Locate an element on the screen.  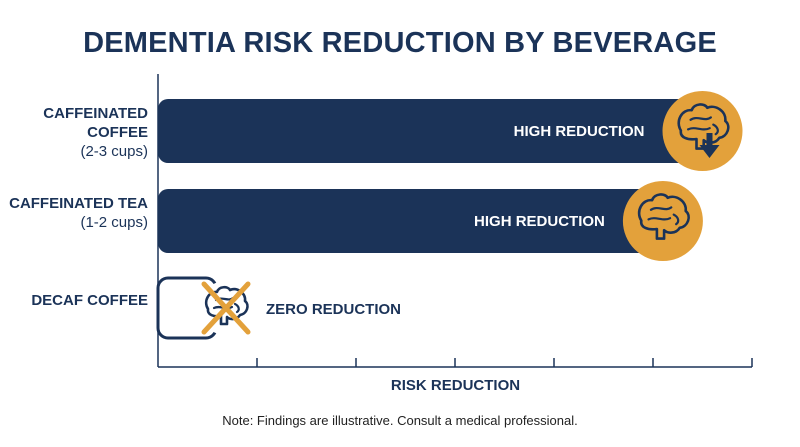
x-axis-label: RISK REDUCTION is located at coordinates (455, 385).